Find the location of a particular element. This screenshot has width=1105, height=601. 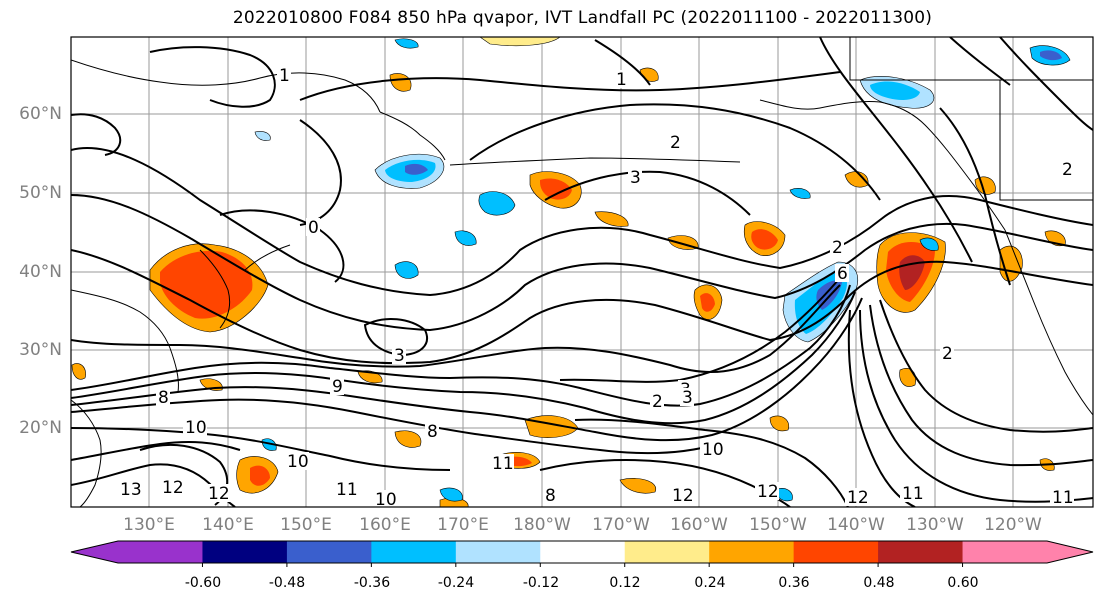

colorbar-tick-label: -0.60 is located at coordinates (203, 583).